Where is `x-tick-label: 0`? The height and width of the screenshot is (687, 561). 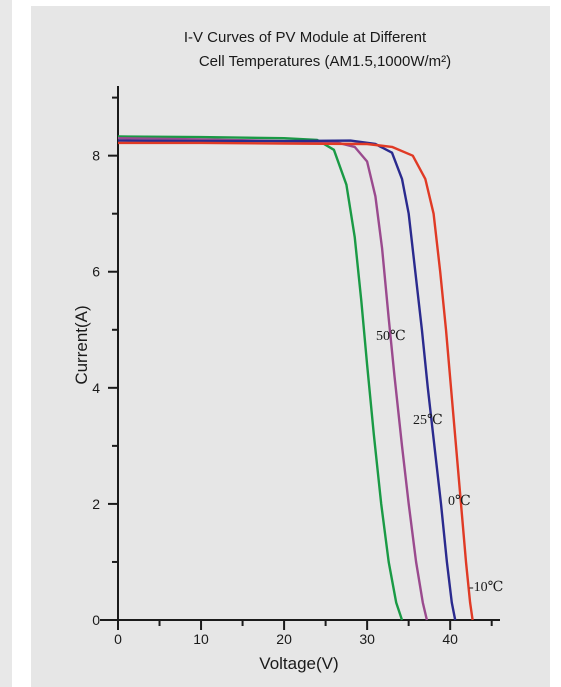 x-tick-label: 0 is located at coordinates (118, 639).